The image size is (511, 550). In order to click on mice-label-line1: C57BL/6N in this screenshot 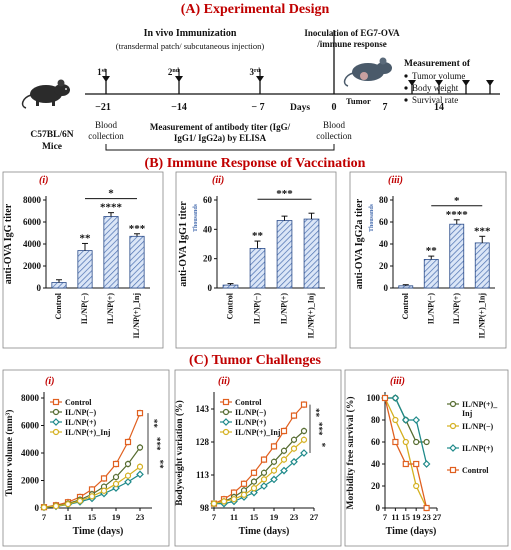, I will do `click(51, 135)`.